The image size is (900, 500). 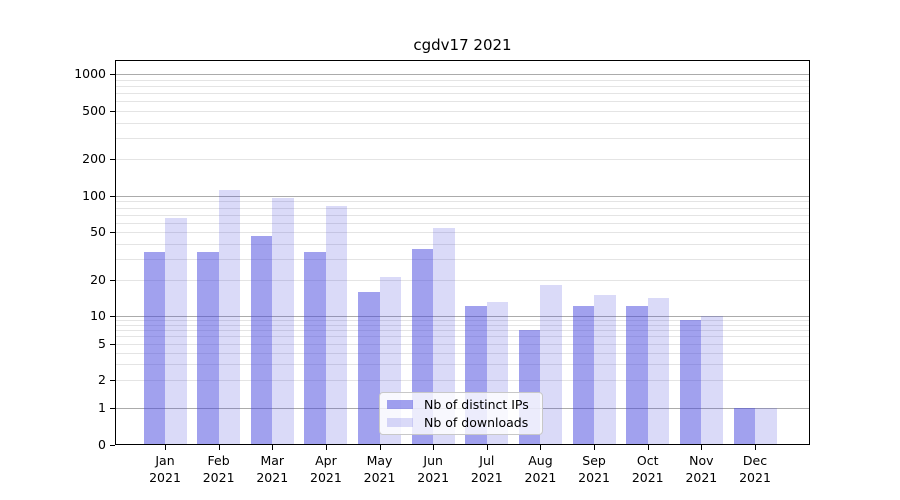 I want to click on y-tick-label-10: 10, so click(x=98, y=315).